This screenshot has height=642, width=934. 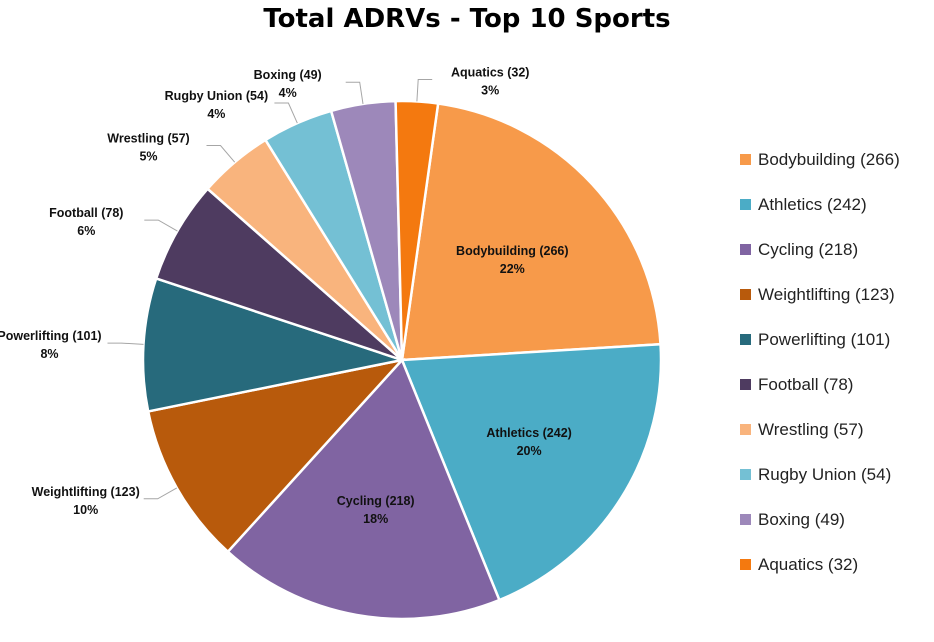 I want to click on data-label-bodybuilding: Bodybuilding (266), so click(x=512, y=251).